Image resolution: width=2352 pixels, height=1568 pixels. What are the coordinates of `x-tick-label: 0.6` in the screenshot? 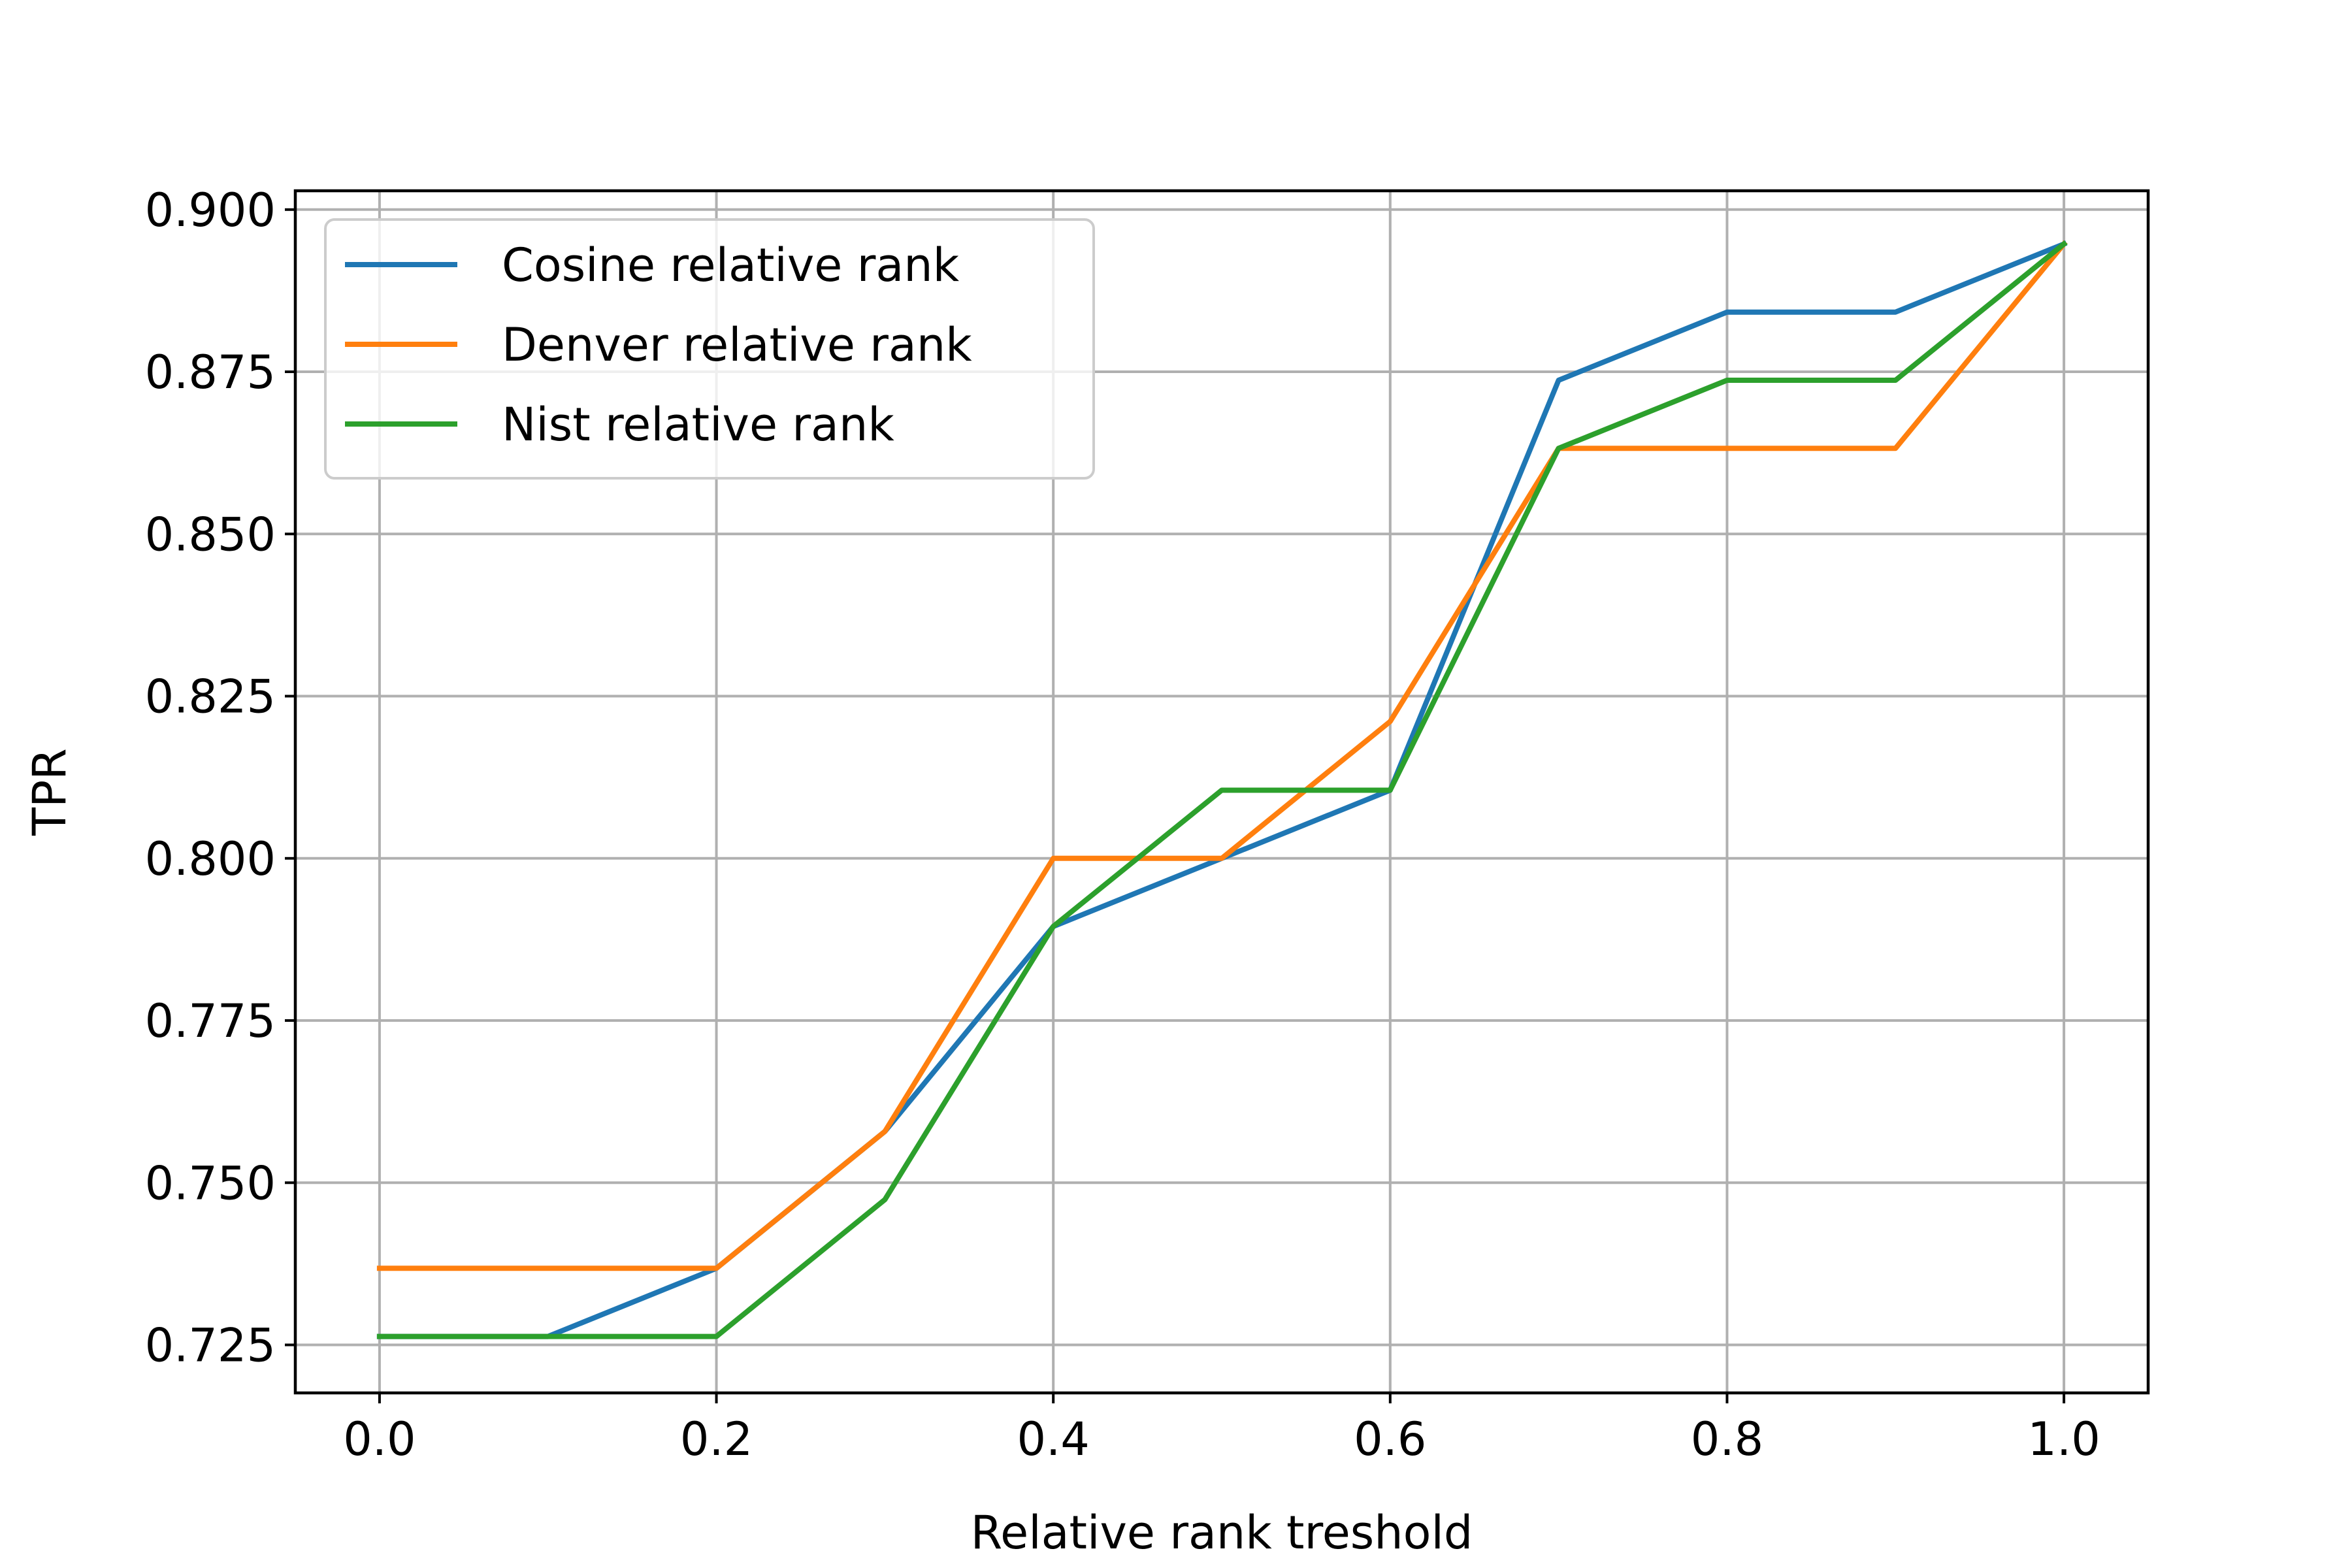 It's located at (1390, 1439).